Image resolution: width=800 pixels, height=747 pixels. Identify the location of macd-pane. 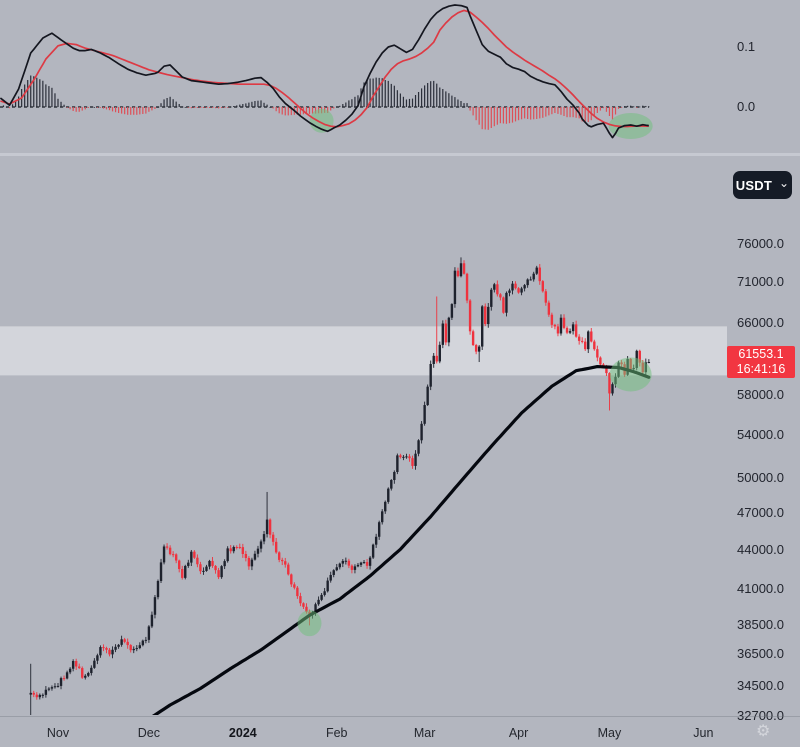
(326, 72).